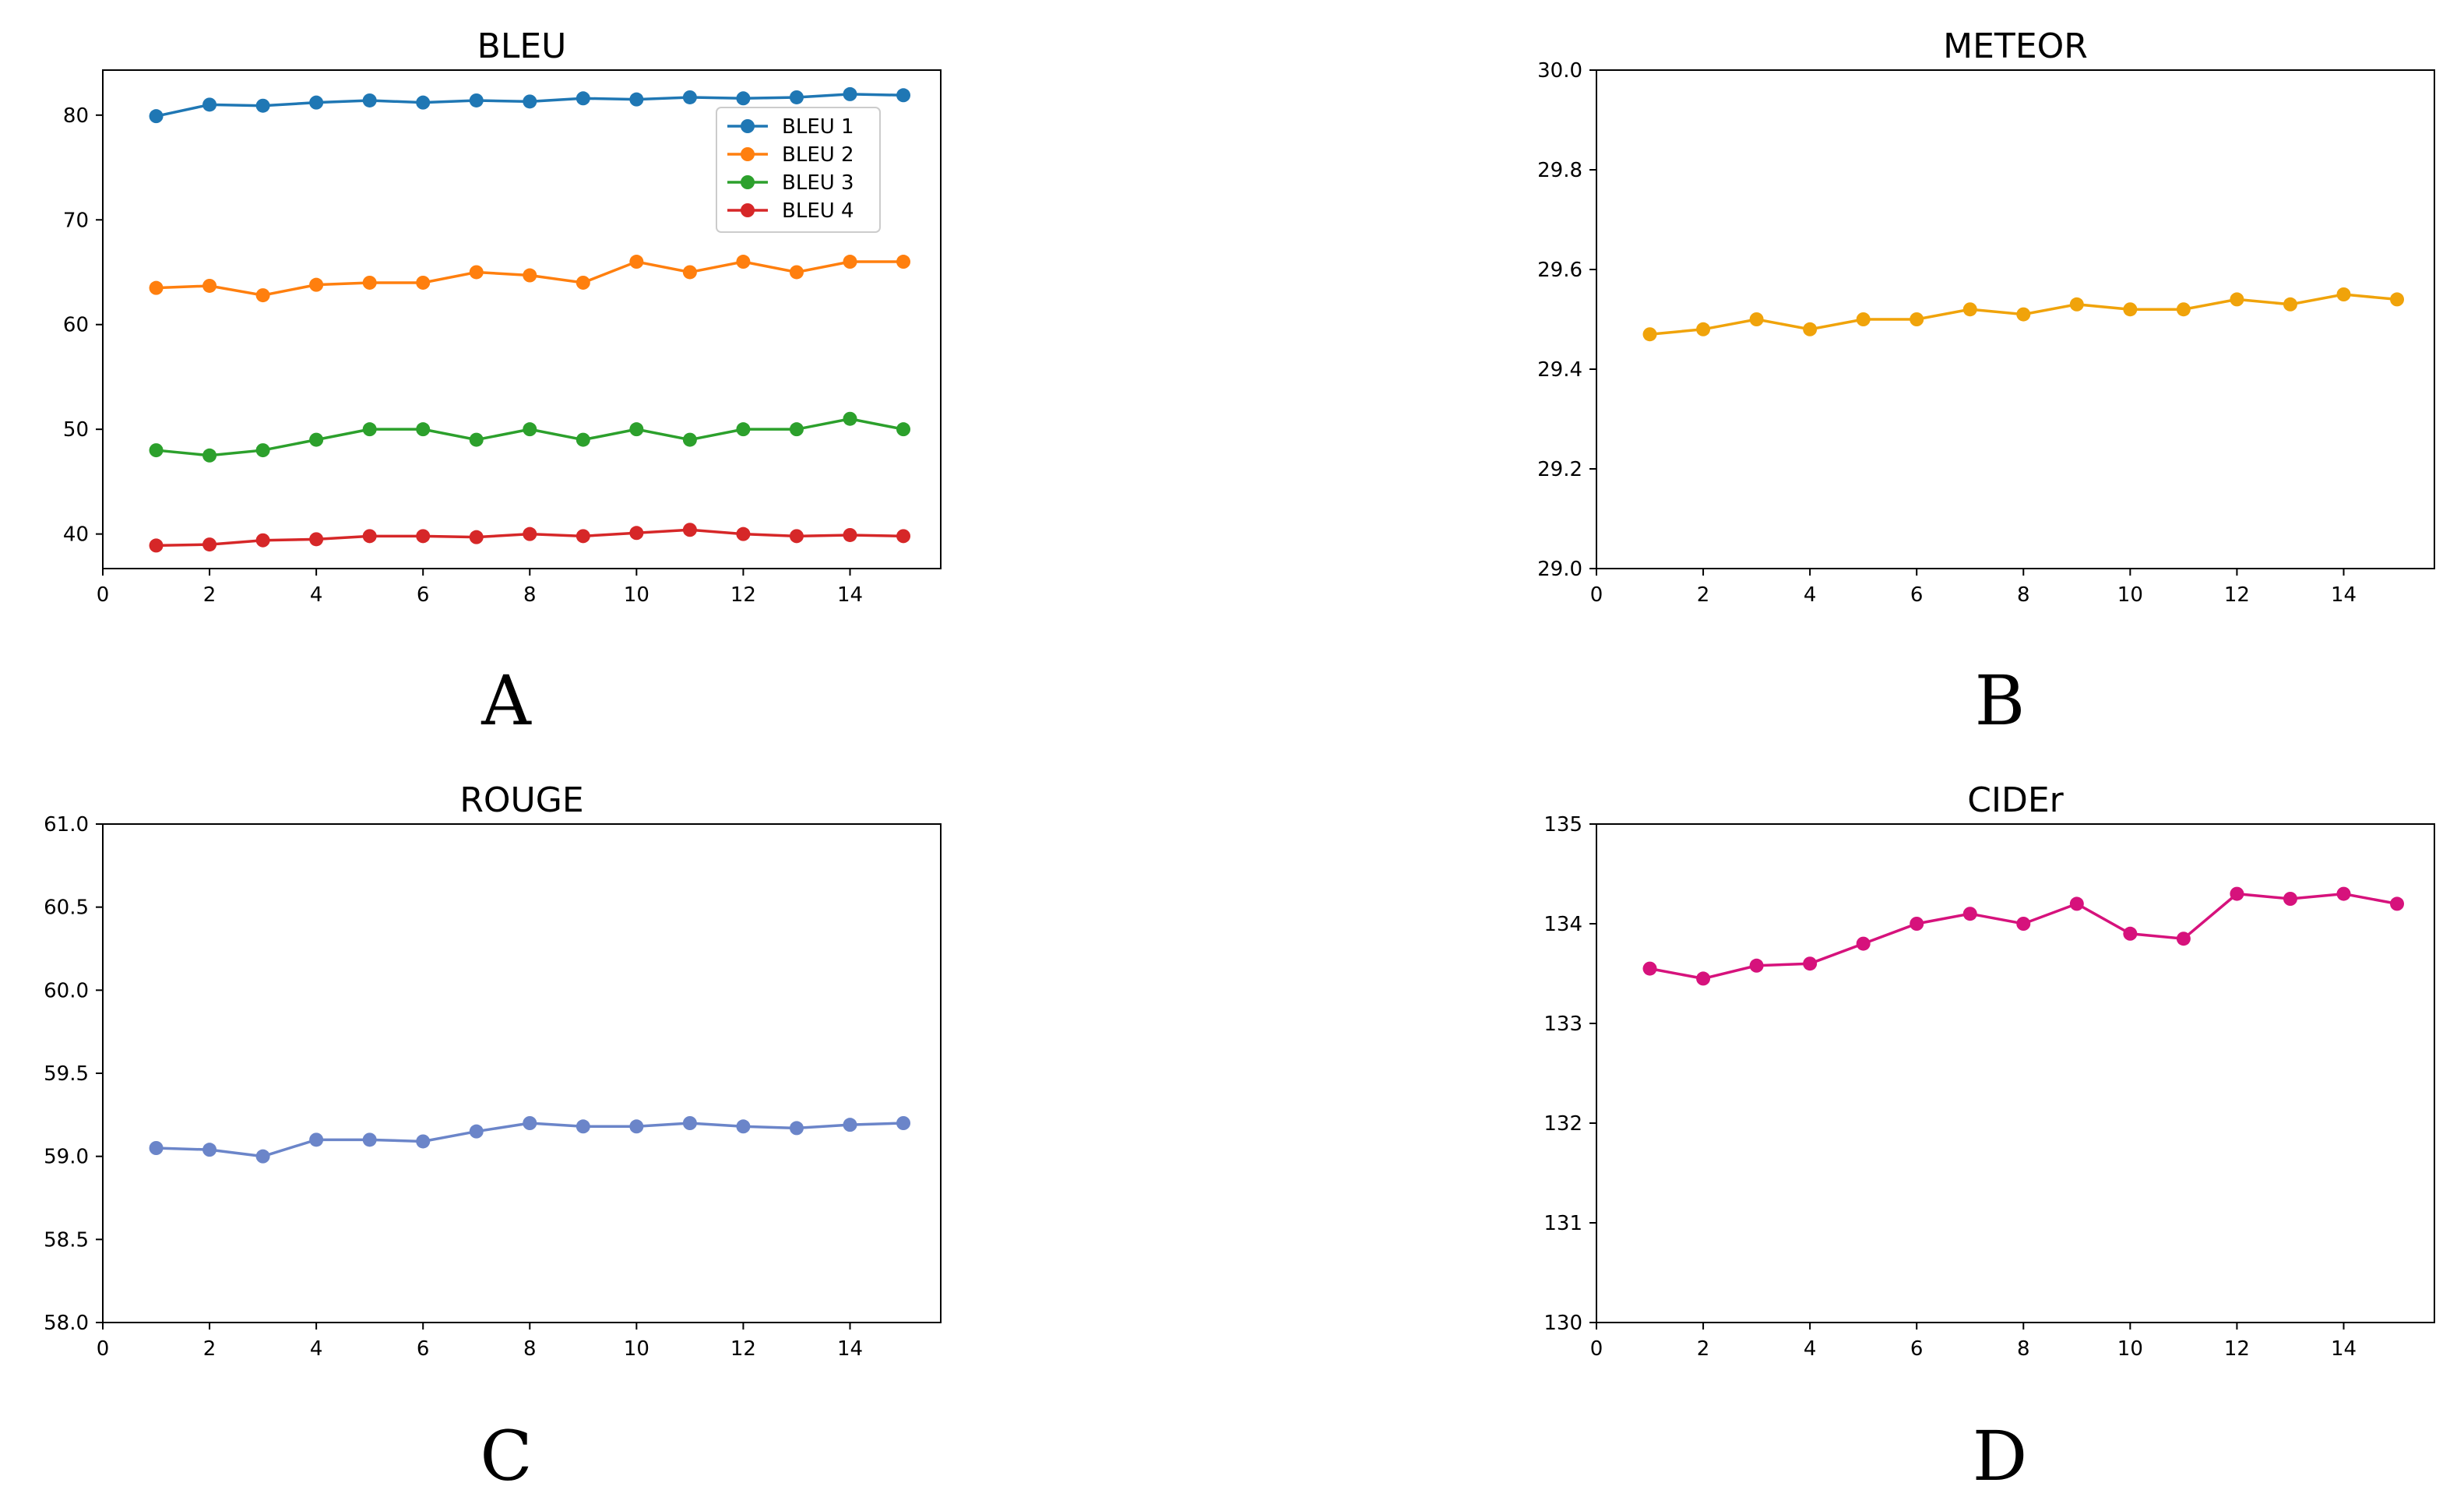 This screenshot has height=1511, width=2464. Describe the element at coordinates (1563, 924) in the screenshot. I see `y-tick-label: 134` at that location.